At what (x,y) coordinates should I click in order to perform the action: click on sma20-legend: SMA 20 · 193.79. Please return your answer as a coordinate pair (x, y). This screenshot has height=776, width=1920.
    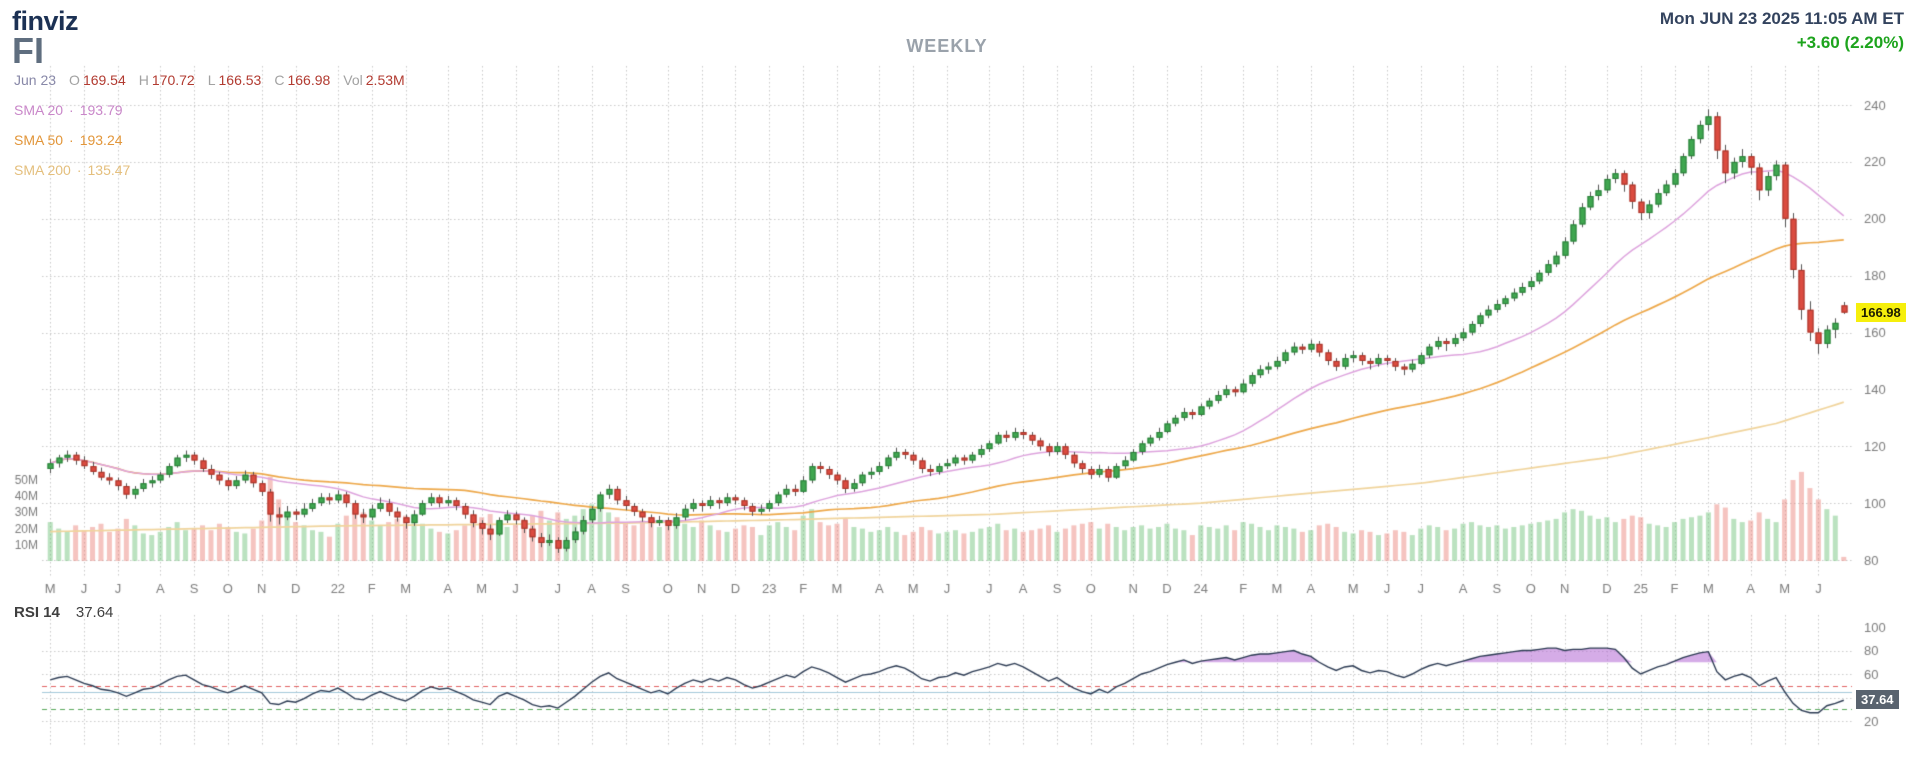
    Looking at the image, I should click on (68, 110).